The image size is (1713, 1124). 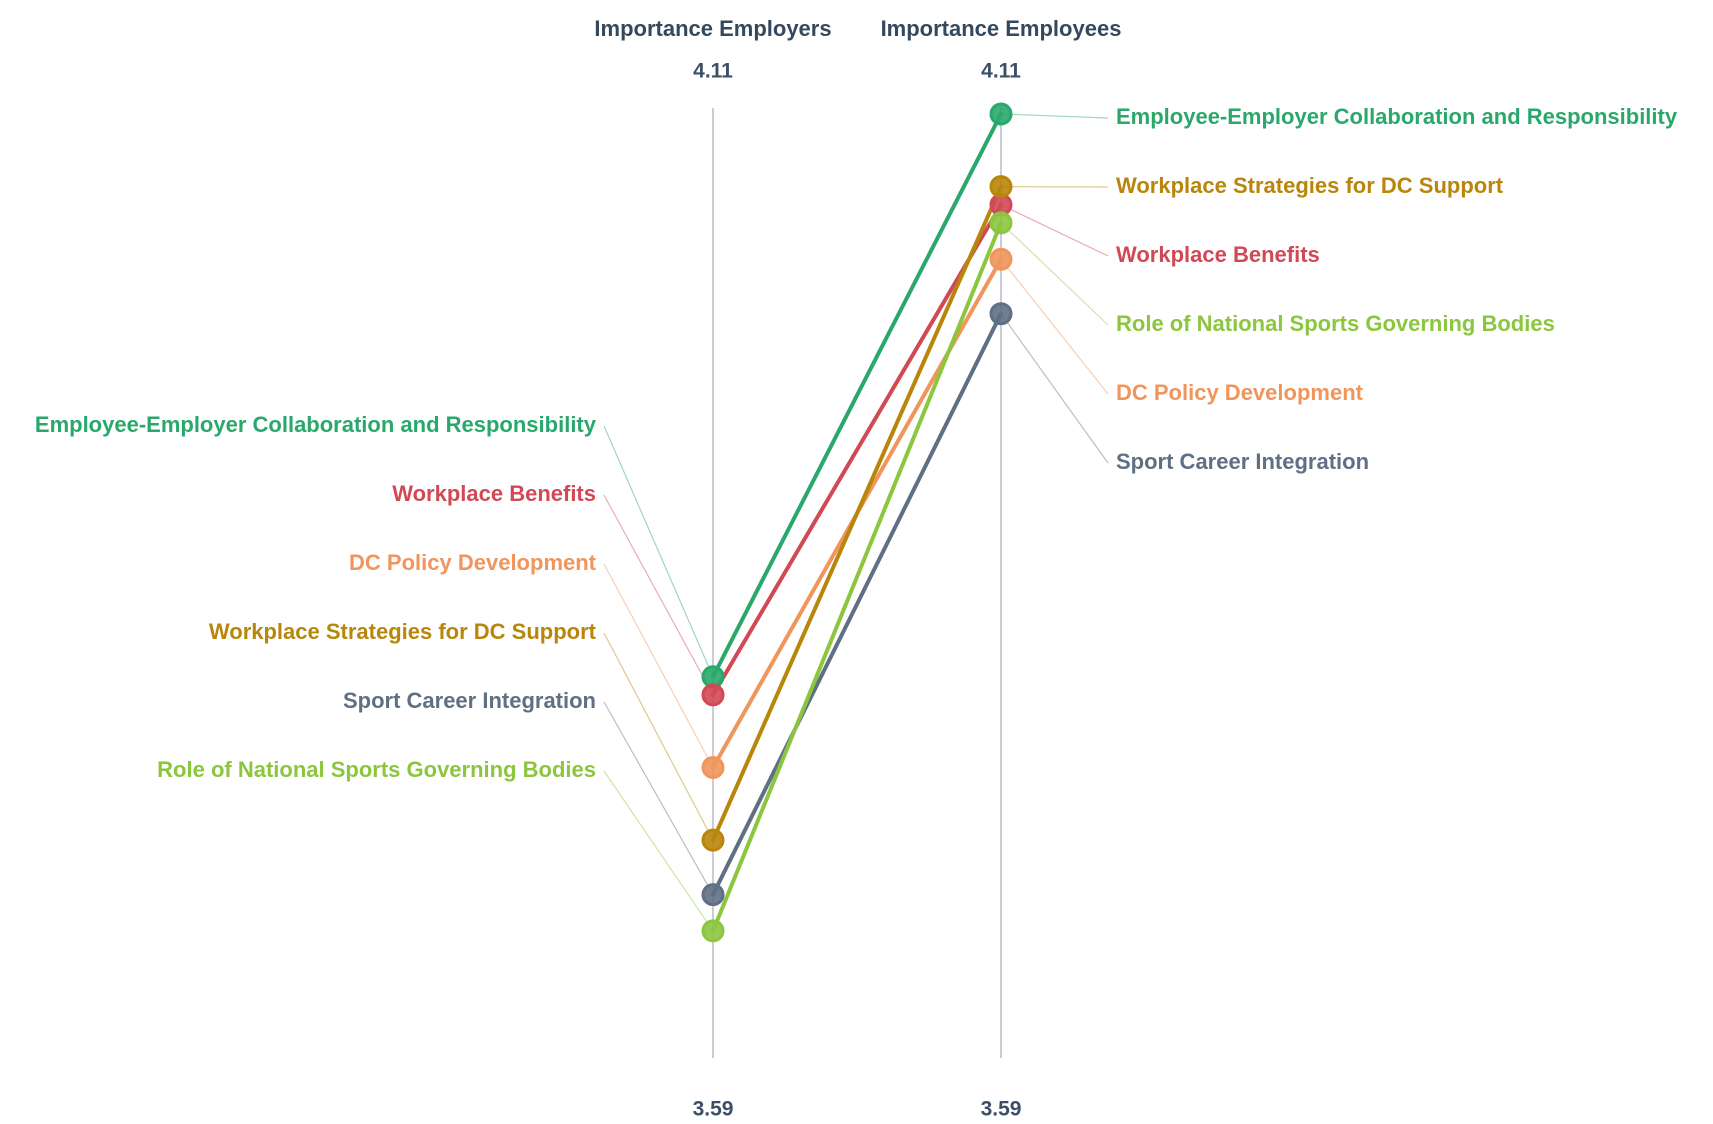 I want to click on axis-title-1: Importance Employers, so click(x=712, y=28).